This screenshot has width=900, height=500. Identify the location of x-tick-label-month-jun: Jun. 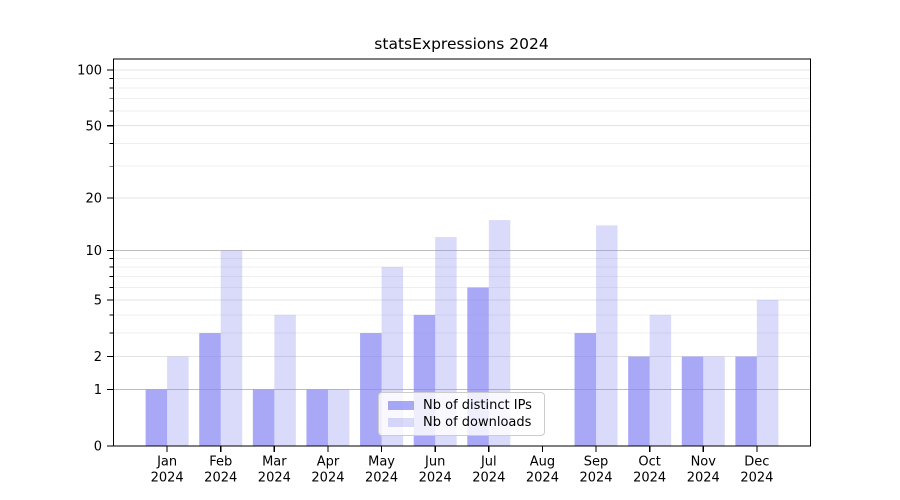
(434, 462).